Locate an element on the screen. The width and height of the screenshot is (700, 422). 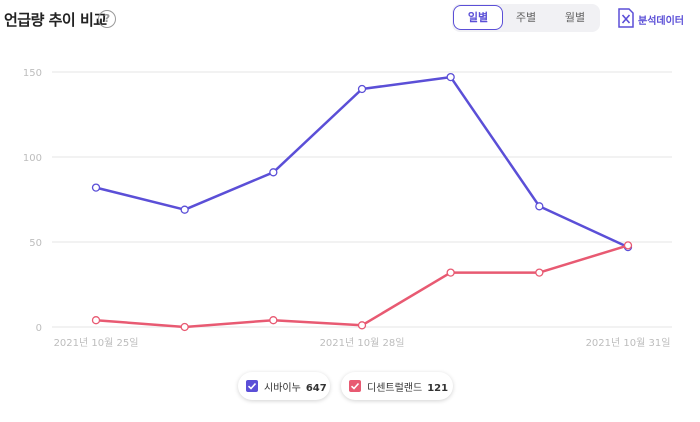
legend-series-count: 647 is located at coordinates (316, 388).